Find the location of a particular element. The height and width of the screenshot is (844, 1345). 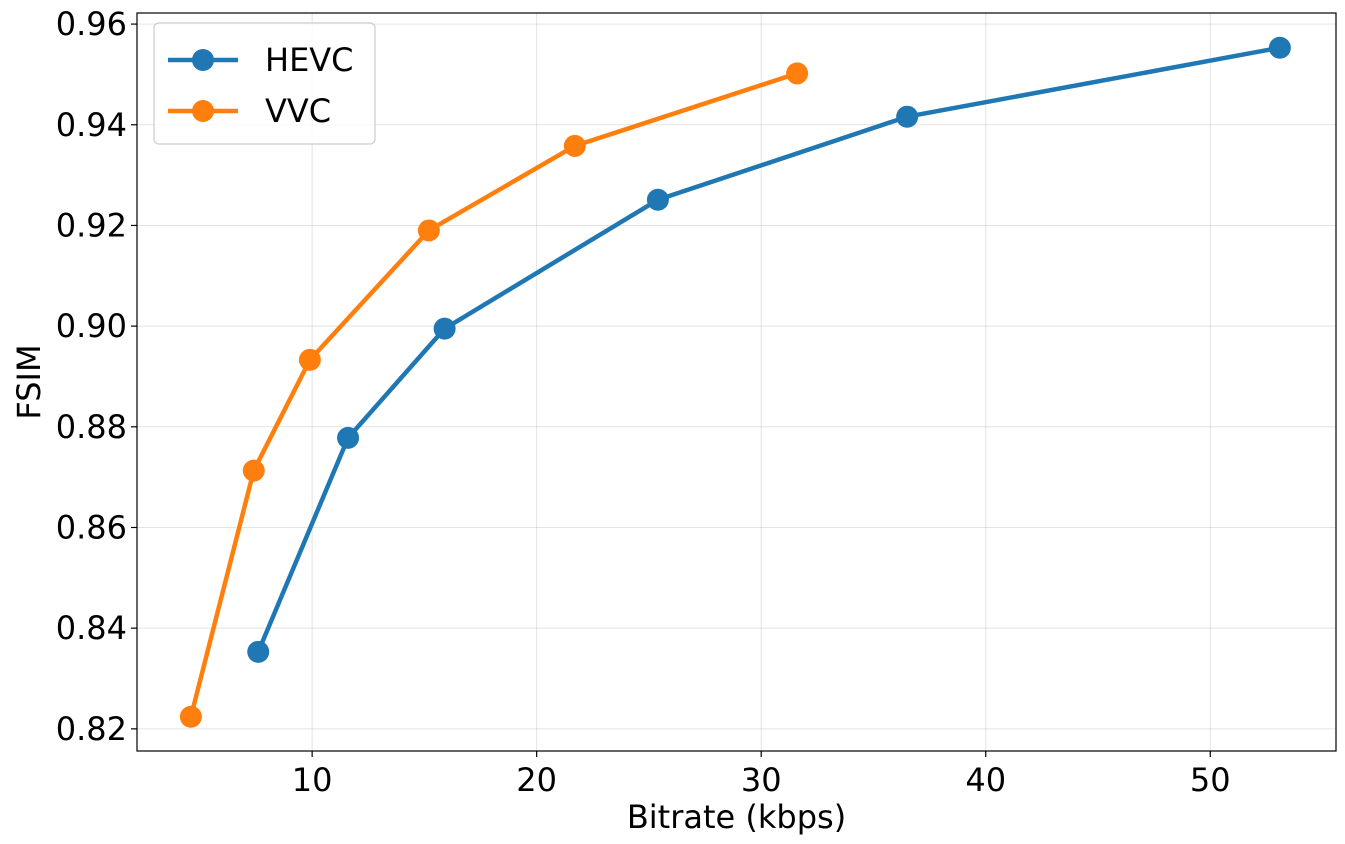

y-tick-label: 0.84 is located at coordinates (91, 628).